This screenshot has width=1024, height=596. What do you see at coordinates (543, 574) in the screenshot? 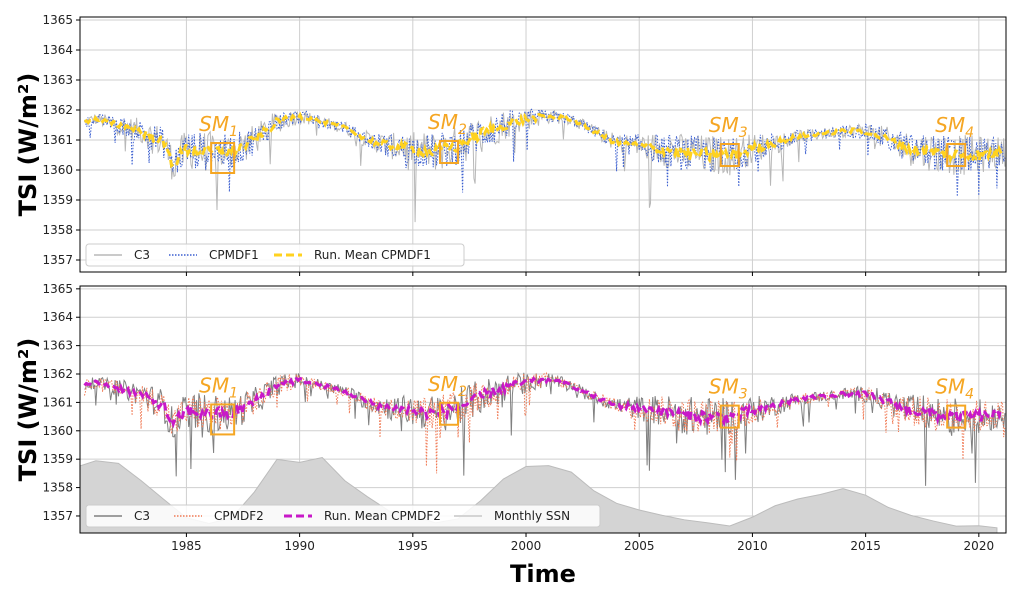
I see `x-axis-label: Time` at bounding box center [543, 574].